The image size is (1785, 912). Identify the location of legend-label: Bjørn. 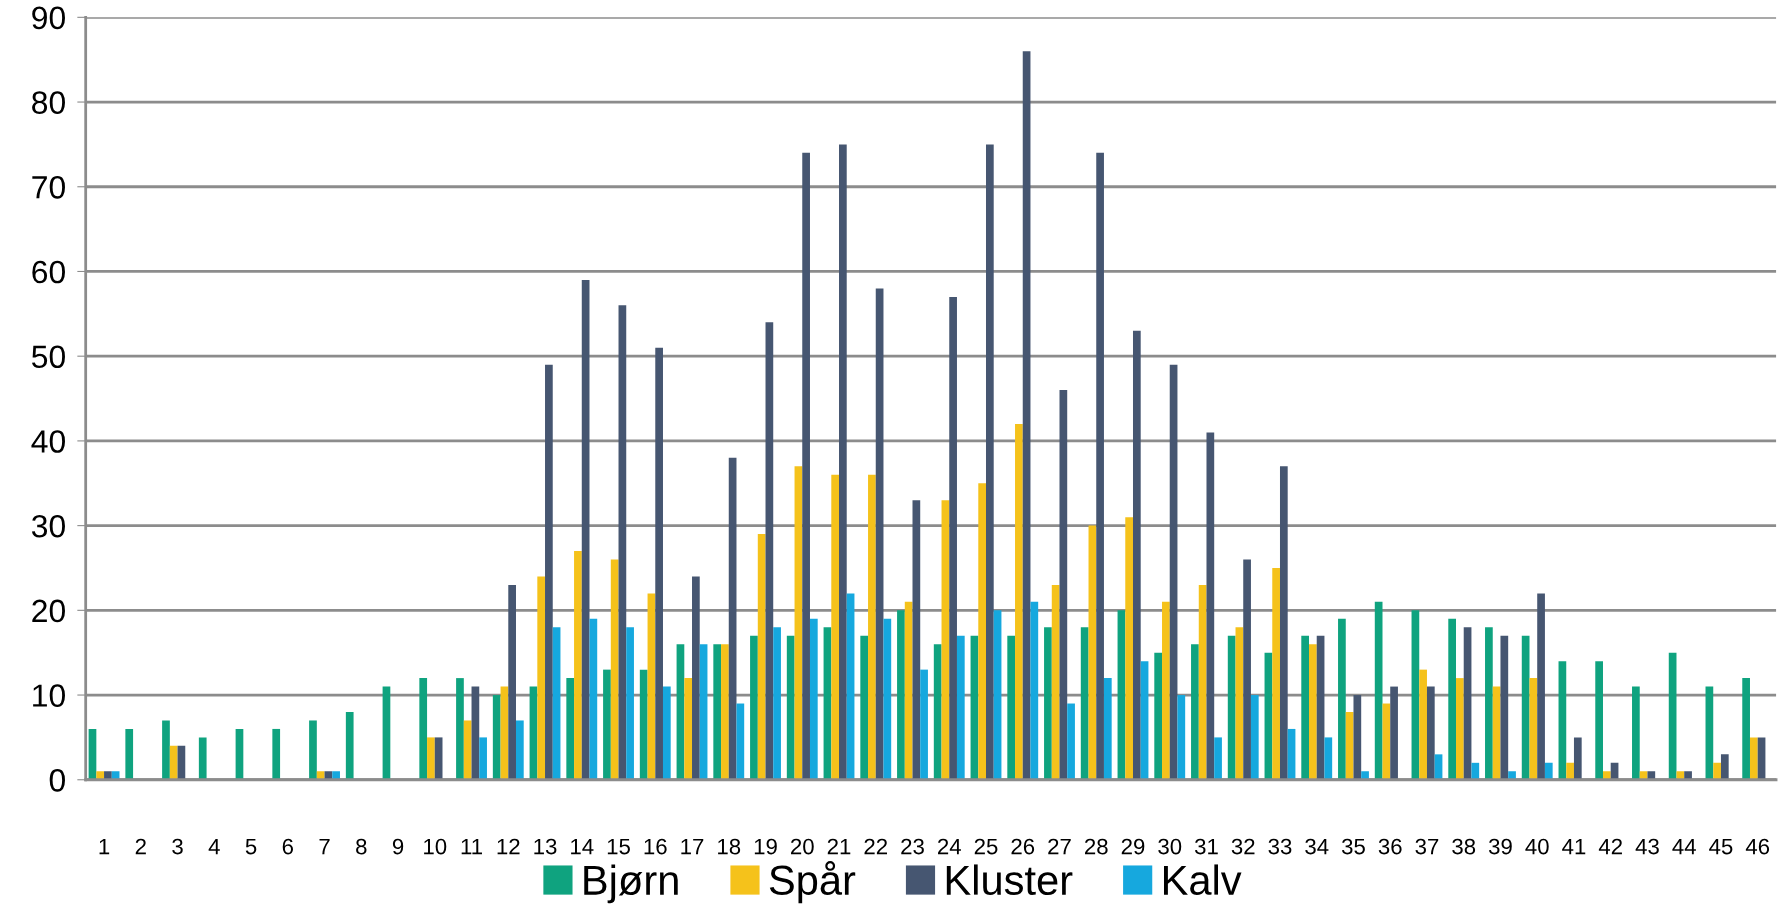
(631, 884).